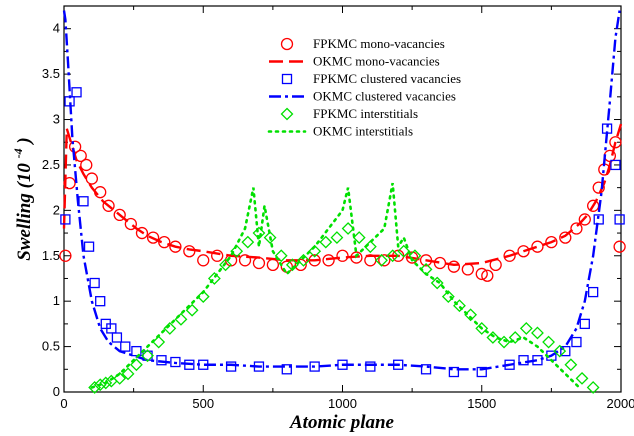  I want to click on y-tick-label: 3.5, so click(51, 73).